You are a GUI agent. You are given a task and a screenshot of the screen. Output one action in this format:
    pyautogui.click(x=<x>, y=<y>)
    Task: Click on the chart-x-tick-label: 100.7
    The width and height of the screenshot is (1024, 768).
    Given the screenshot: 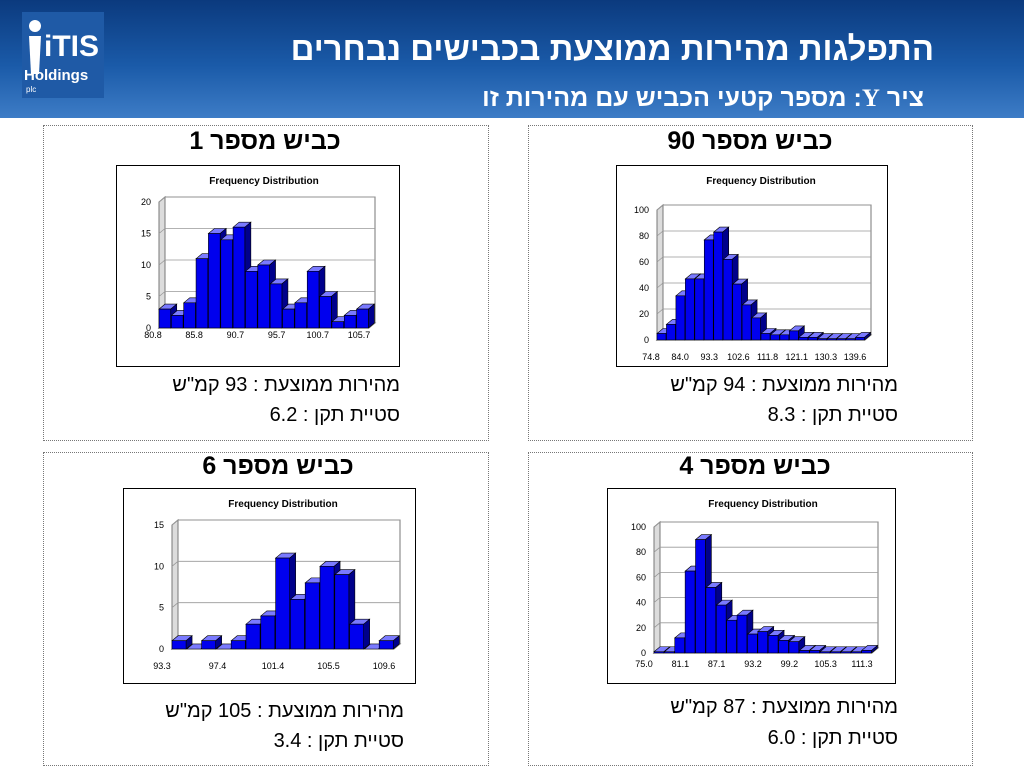 What is the action you would take?
    pyautogui.click(x=318, y=335)
    